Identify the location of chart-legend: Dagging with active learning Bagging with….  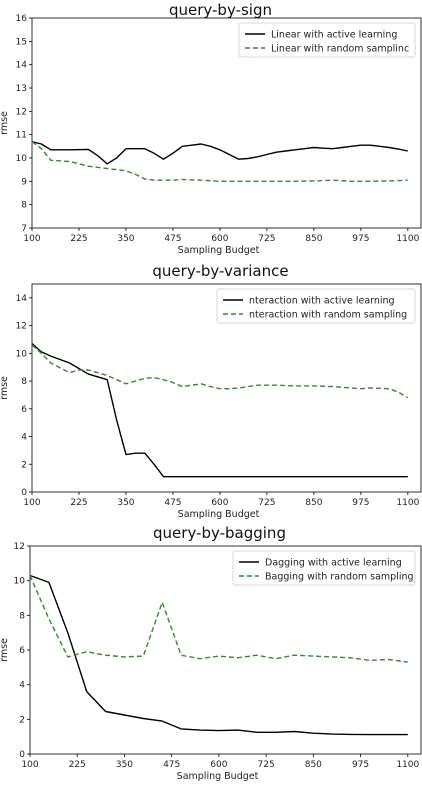
(324, 568).